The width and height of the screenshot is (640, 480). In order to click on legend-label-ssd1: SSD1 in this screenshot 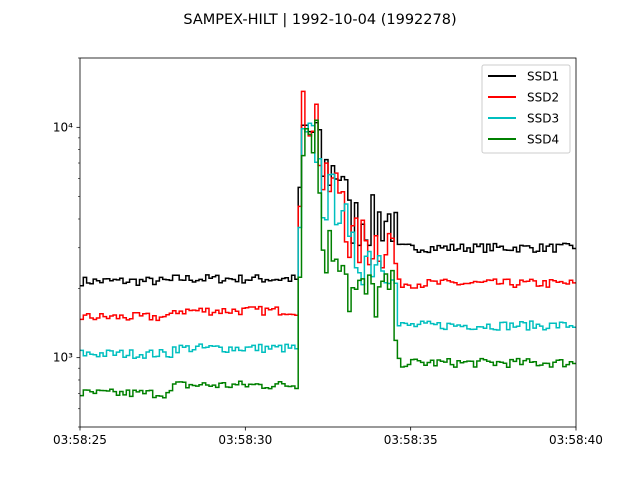, I will do `click(543, 77)`.